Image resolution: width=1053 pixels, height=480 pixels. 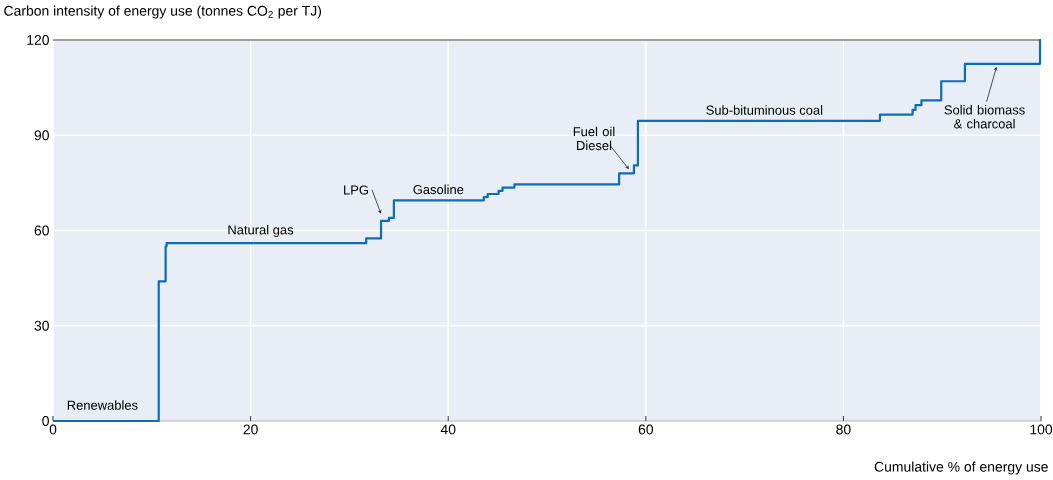 What do you see at coordinates (41, 230) in the screenshot?
I see `y-tick-label: 60` at bounding box center [41, 230].